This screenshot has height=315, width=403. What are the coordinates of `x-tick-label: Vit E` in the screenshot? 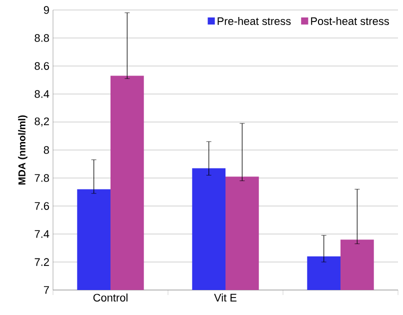 It's located at (225, 298).